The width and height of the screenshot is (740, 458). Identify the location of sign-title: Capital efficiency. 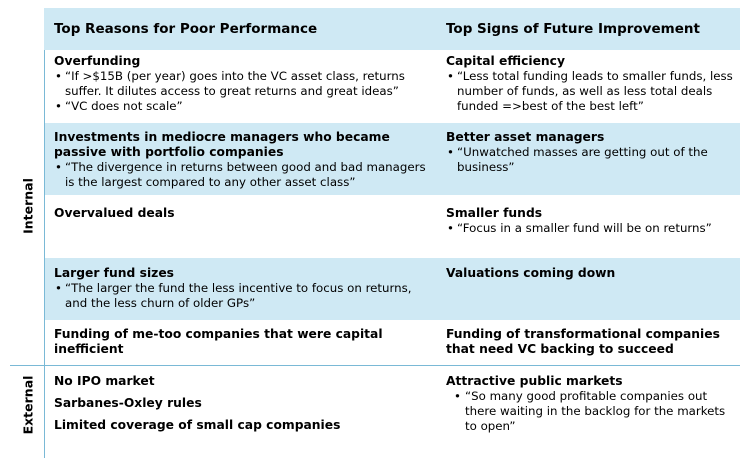
(505, 61).